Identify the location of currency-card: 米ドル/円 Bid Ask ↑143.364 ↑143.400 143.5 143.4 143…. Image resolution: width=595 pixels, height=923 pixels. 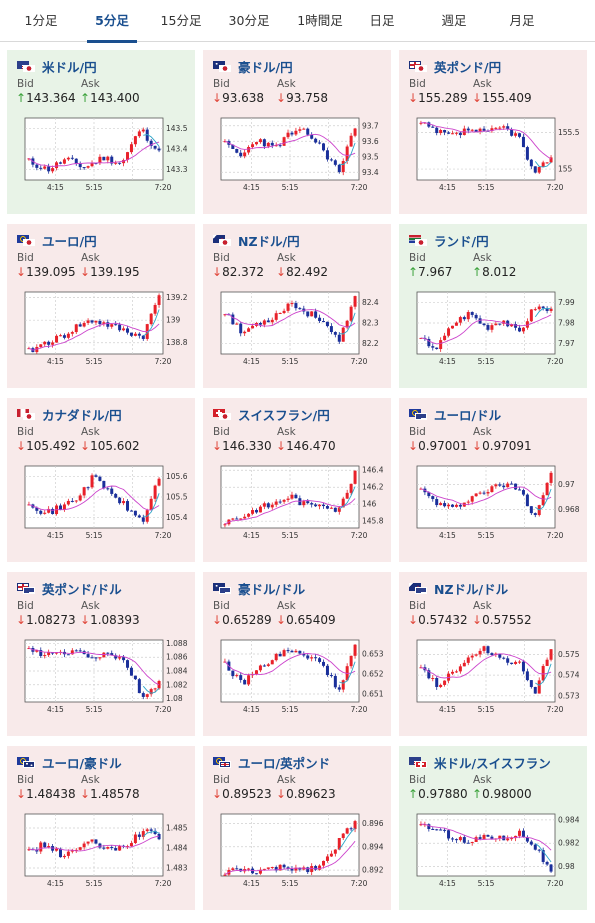
(101, 132).